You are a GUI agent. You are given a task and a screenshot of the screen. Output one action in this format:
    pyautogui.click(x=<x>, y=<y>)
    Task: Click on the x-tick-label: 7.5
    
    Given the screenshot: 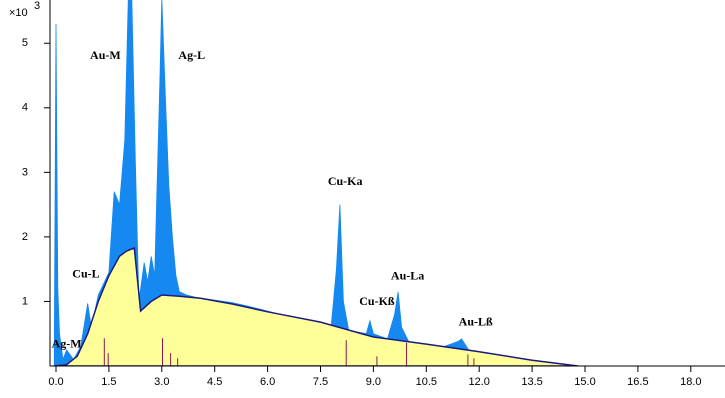 What is the action you would take?
    pyautogui.click(x=320, y=382)
    